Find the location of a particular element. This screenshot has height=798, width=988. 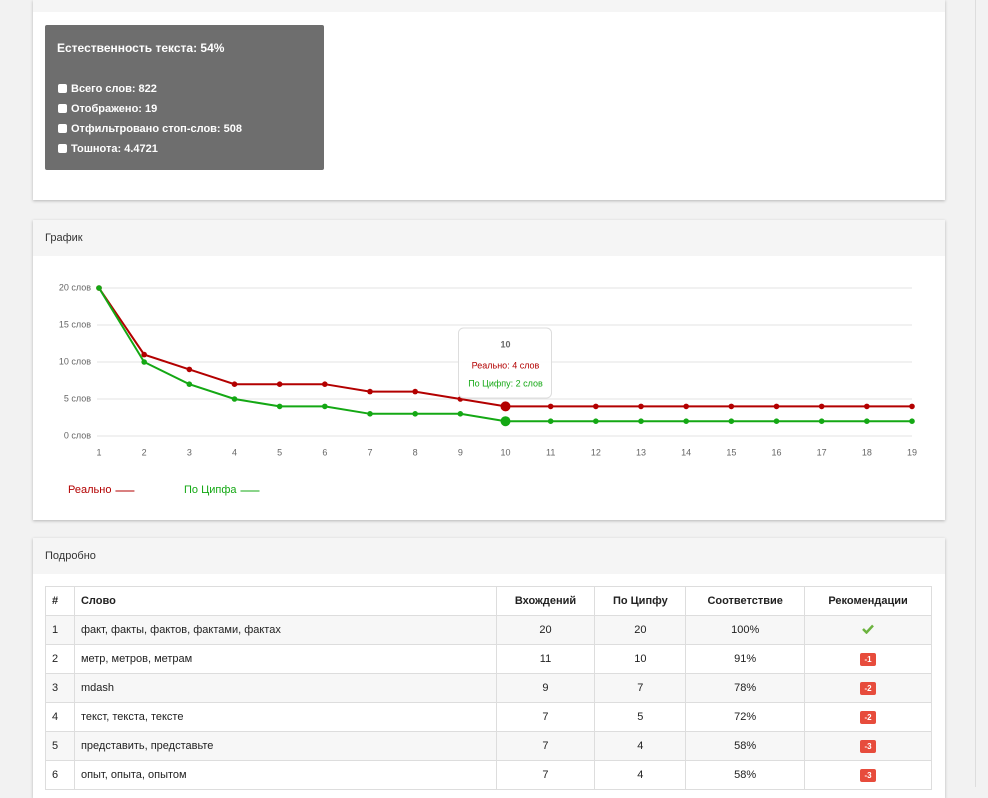

table-cell: 91% is located at coordinates (745, 659).